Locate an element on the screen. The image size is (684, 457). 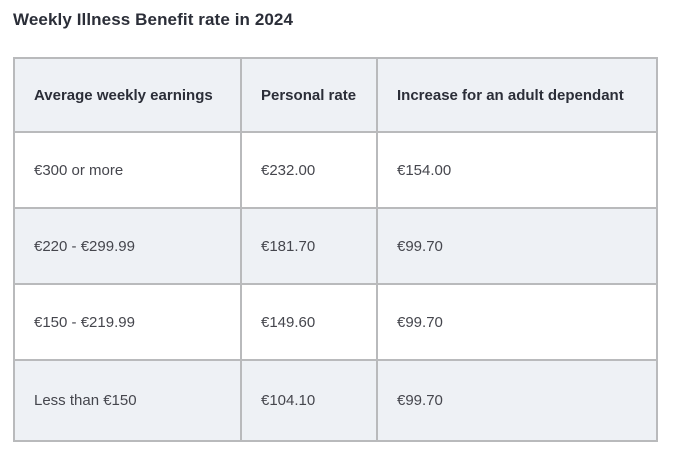
cell-earnings-band: €220 - €299.99 is located at coordinates (127, 246).